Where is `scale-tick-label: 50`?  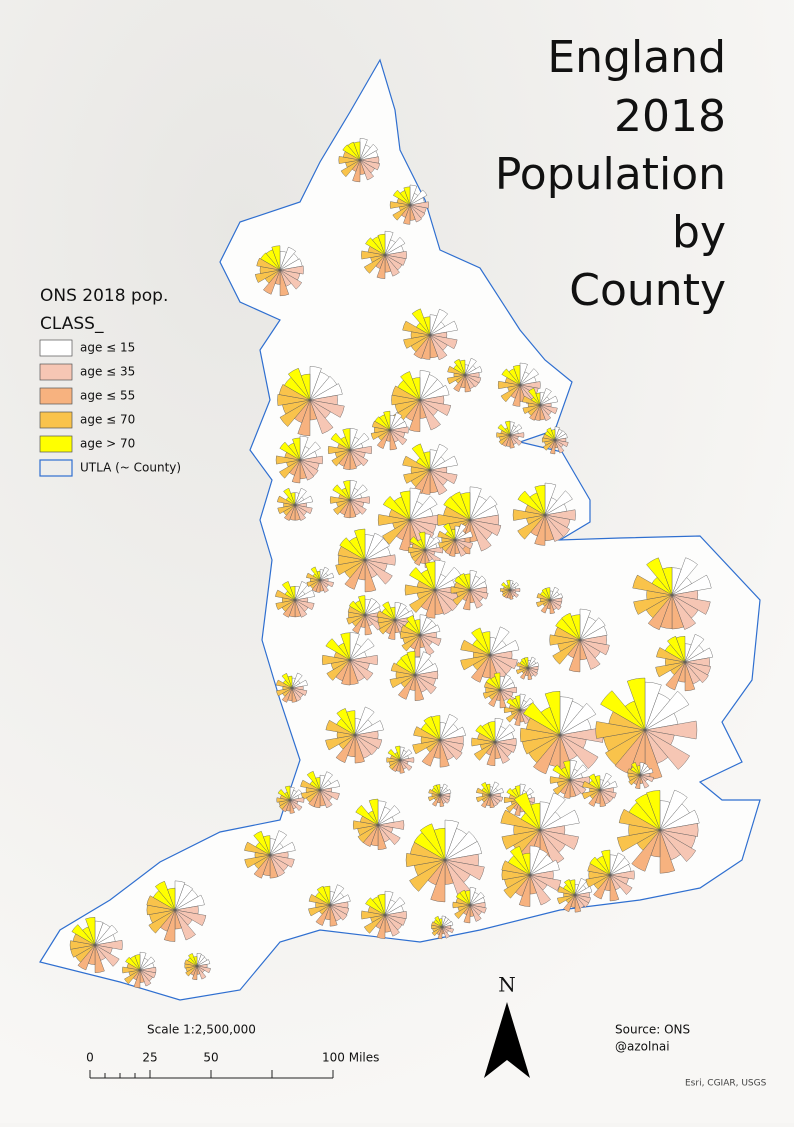 scale-tick-label: 50 is located at coordinates (210, 1058).